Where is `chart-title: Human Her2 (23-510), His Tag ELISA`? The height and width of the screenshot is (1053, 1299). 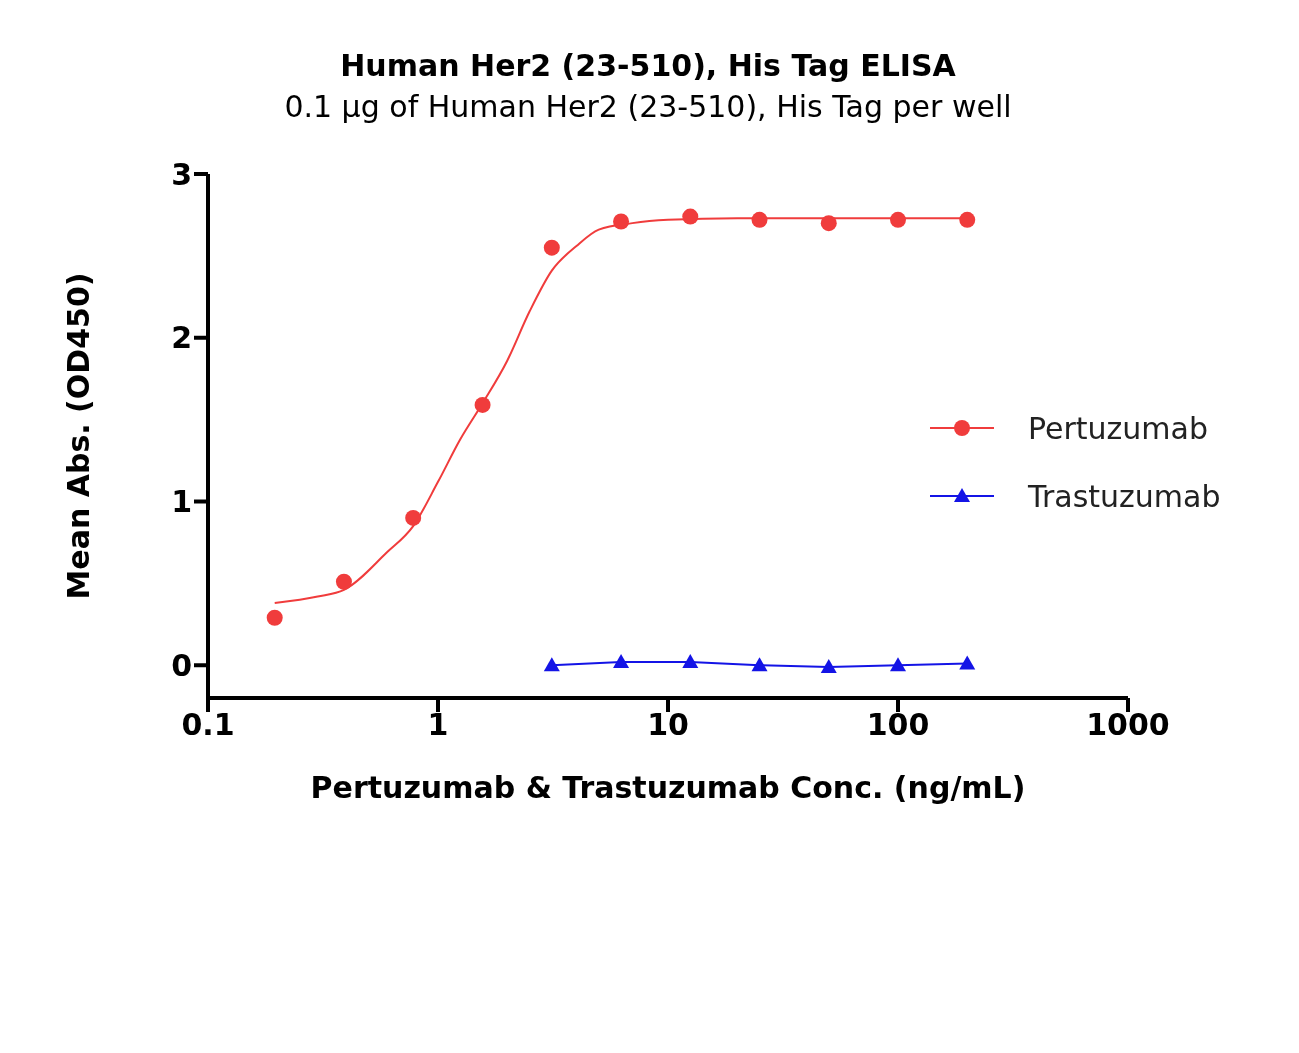 chart-title: Human Her2 (23-510), His Tag ELISA is located at coordinates (648, 65).